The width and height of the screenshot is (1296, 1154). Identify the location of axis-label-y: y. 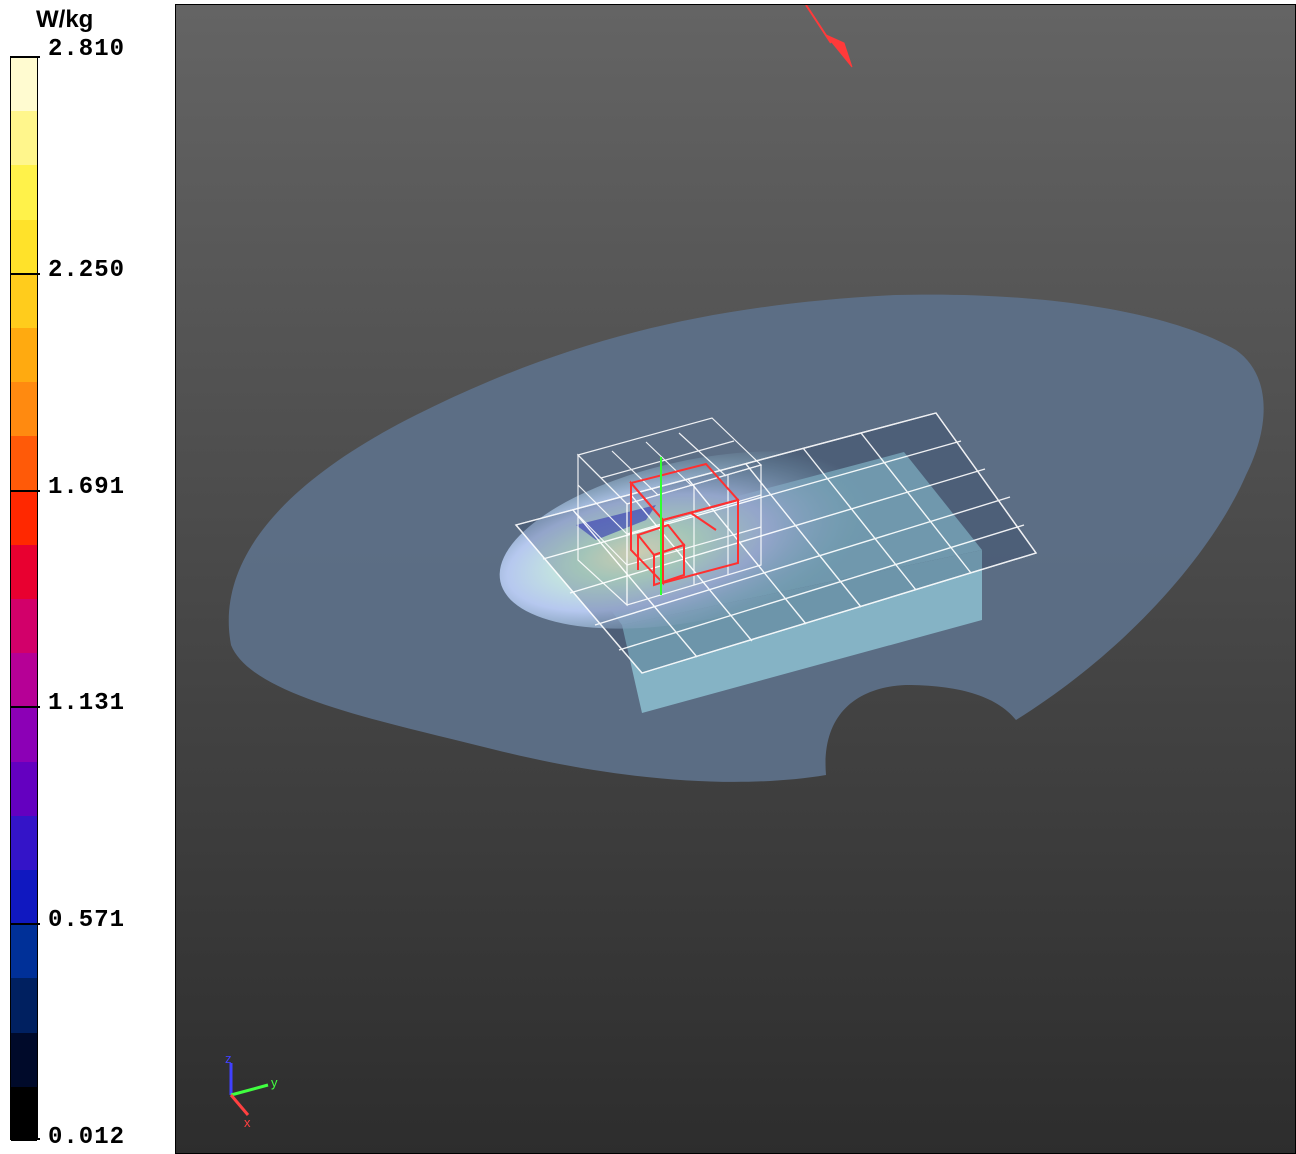
(274, 1082).